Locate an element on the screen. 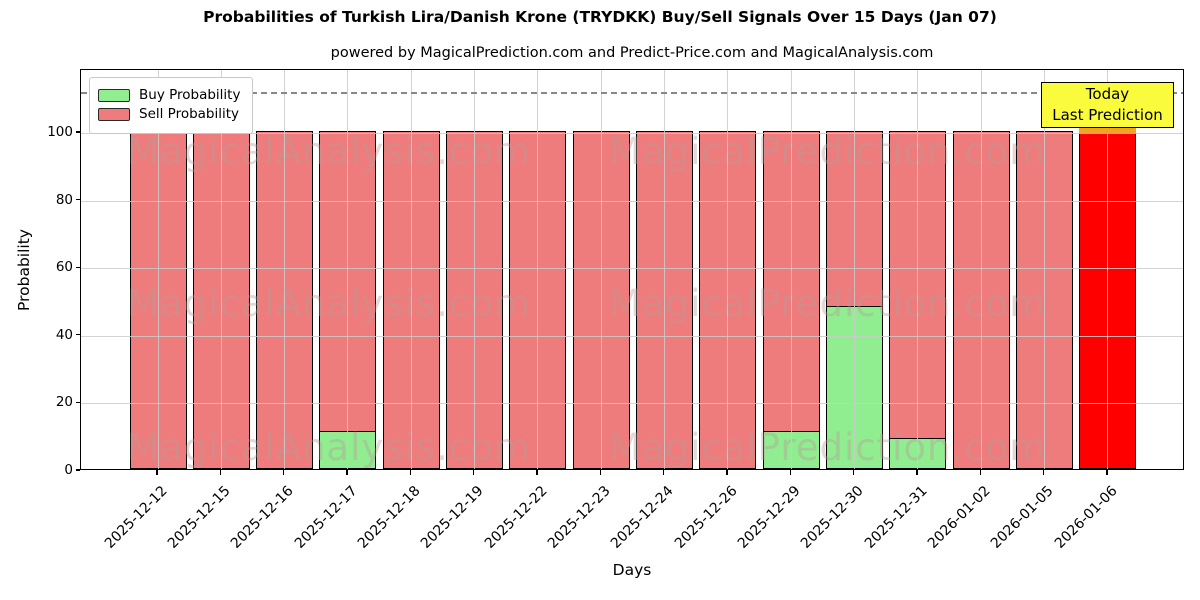 This screenshot has width=1200, height=600. today-annotation-line2: Last Prediction is located at coordinates (1107, 115).